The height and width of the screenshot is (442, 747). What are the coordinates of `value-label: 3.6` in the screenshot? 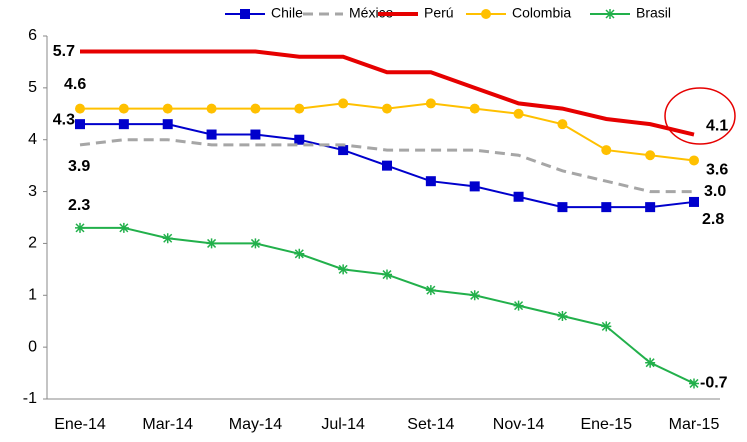 It's located at (717, 170).